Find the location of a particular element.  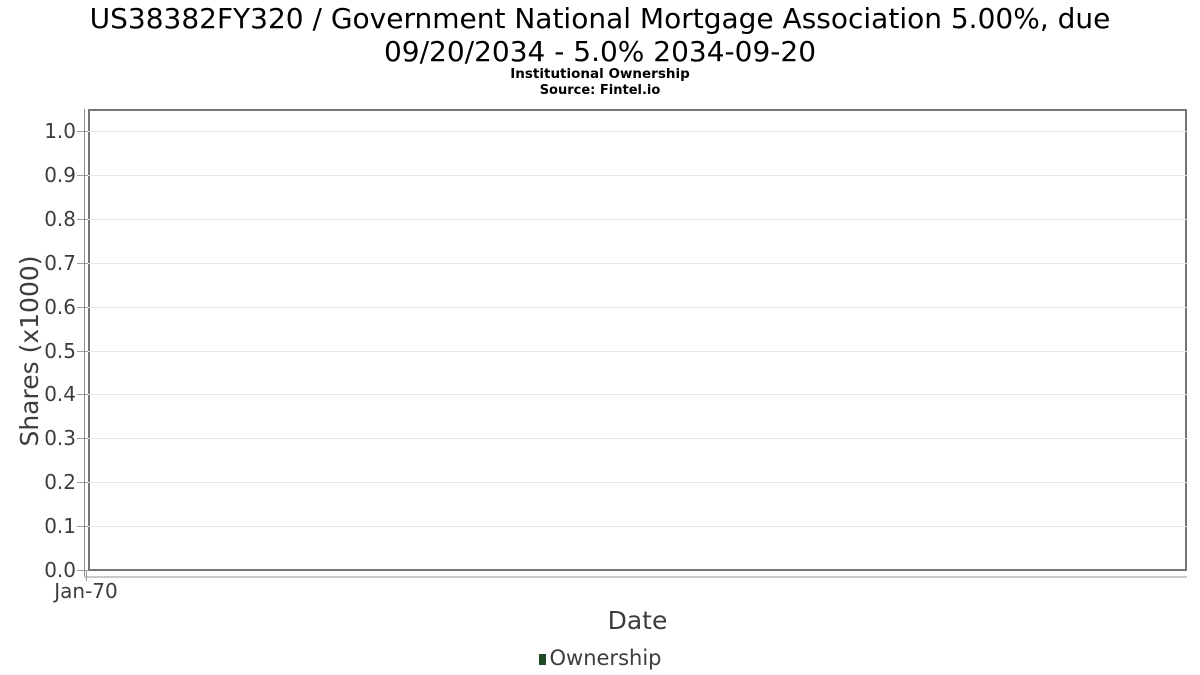

gridline-y-0.8 is located at coordinates (637, 219).